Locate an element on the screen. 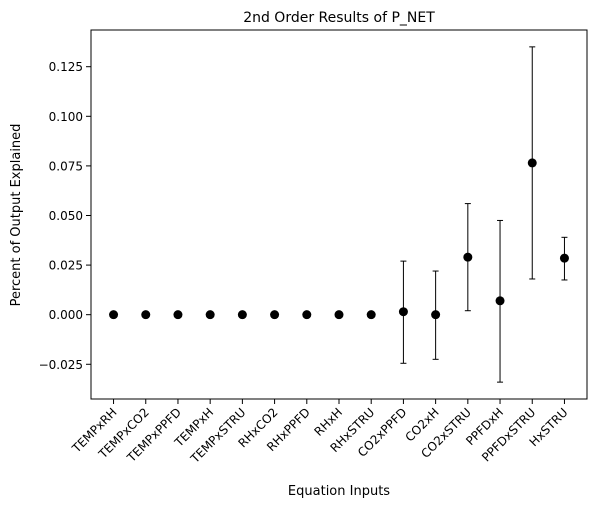 The height and width of the screenshot is (513, 598). y-axis-label: Percent of Output Explained is located at coordinates (16, 215).